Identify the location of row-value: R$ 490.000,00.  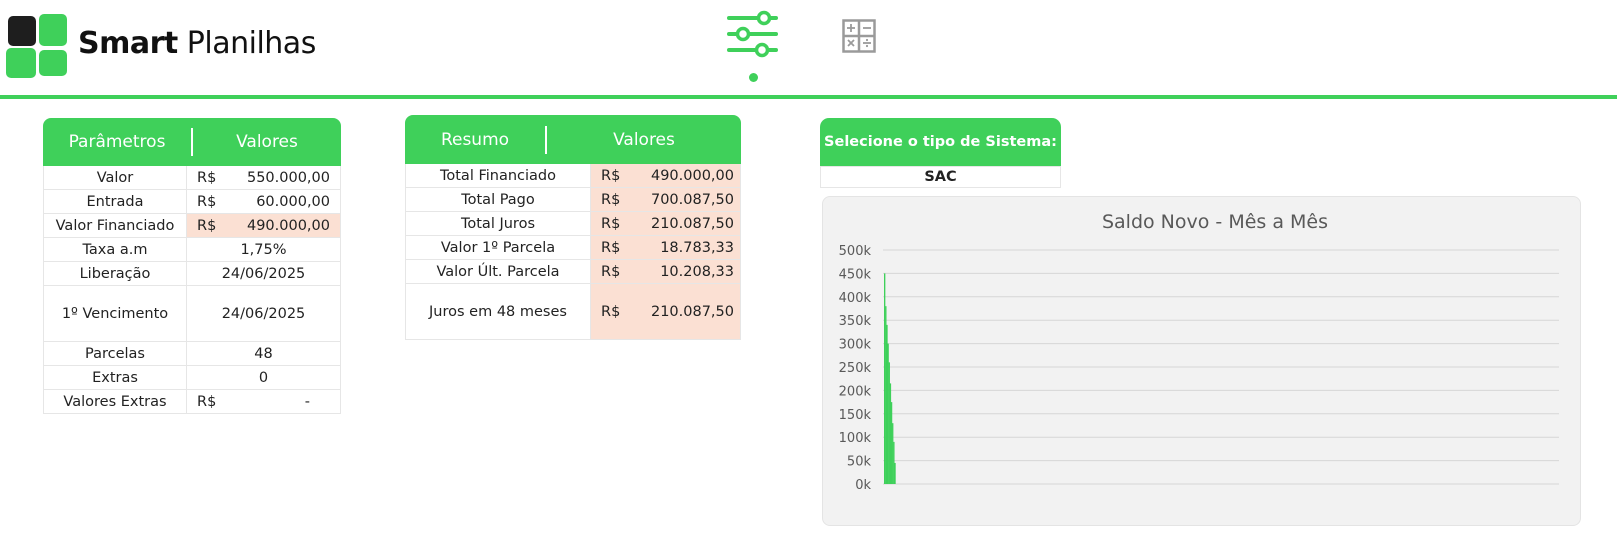
(666, 175).